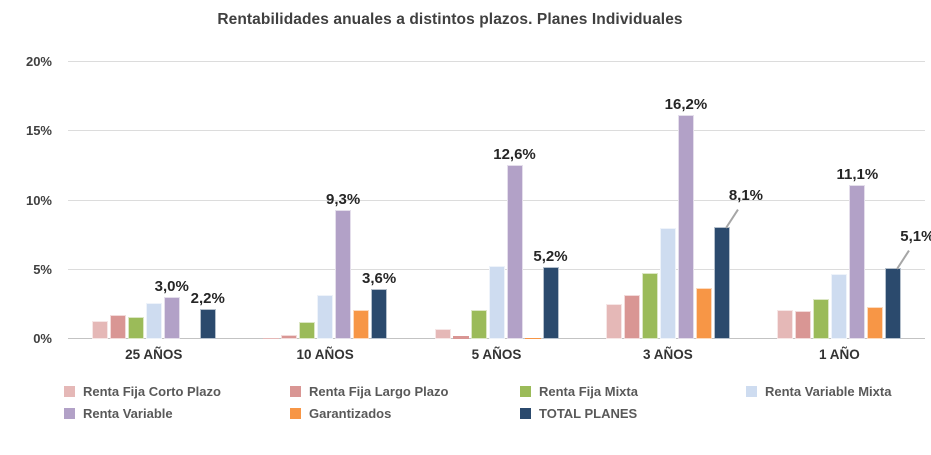 This screenshot has height=455, width=931. What do you see at coordinates (550, 293) in the screenshot?
I see `bar-total-planes-5-anos: 5,2%` at bounding box center [550, 293].